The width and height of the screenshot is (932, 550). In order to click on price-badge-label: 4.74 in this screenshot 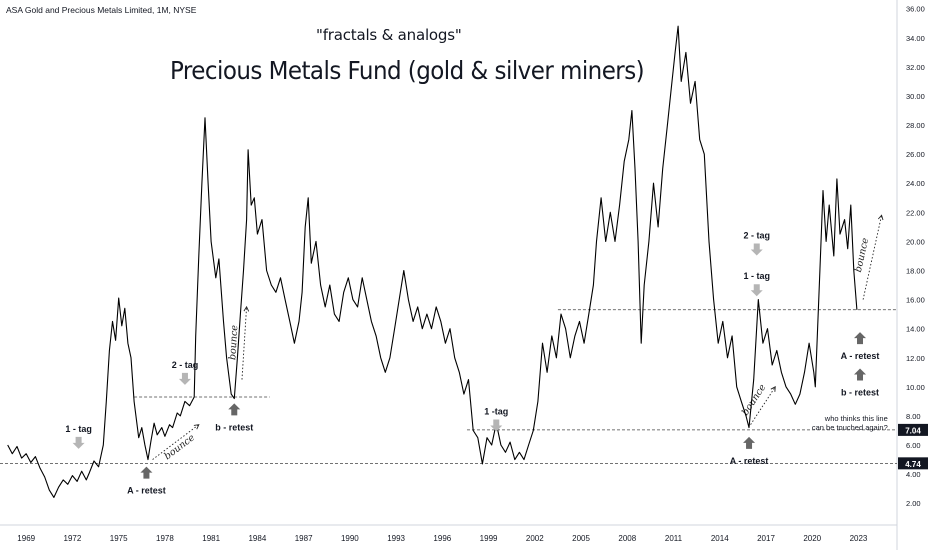, I will do `click(913, 464)`.